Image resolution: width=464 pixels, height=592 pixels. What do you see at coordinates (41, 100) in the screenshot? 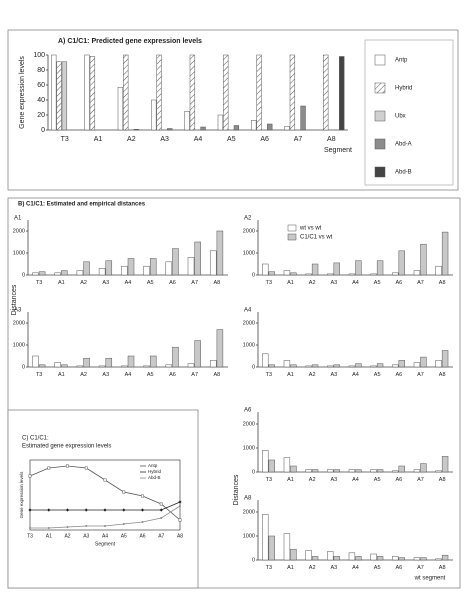
I see `y-tick-label: 40` at bounding box center [41, 100].